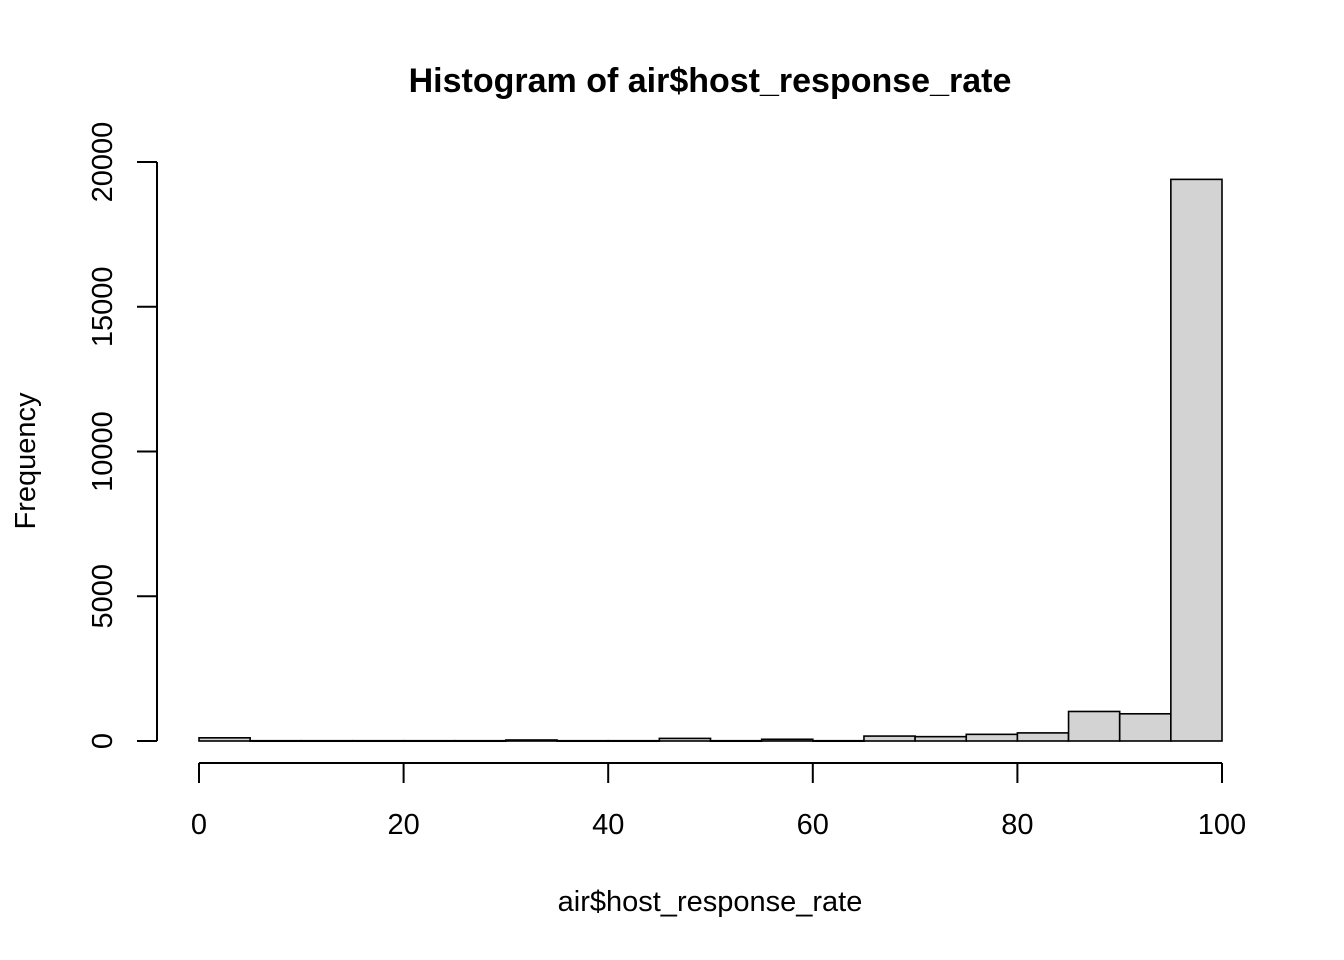  Describe the element at coordinates (122, 435) in the screenshot. I see `y-axis: 0 5000 10000 15000 20000` at that location.